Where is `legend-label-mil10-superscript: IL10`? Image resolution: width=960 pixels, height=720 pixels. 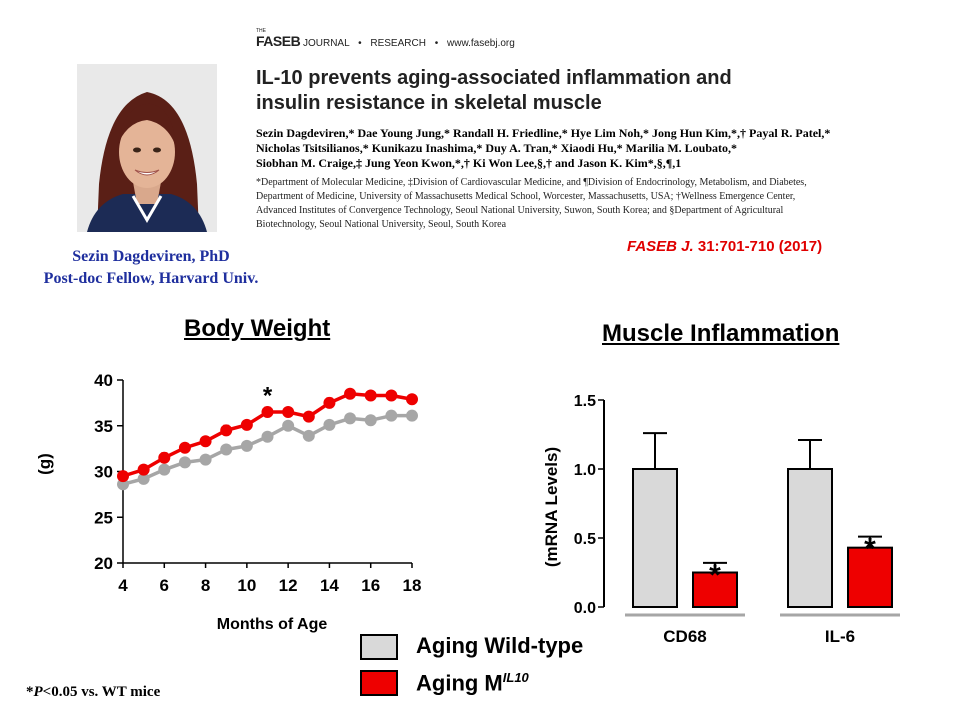 legend-label-mil10-superscript: IL10 is located at coordinates (515, 677).